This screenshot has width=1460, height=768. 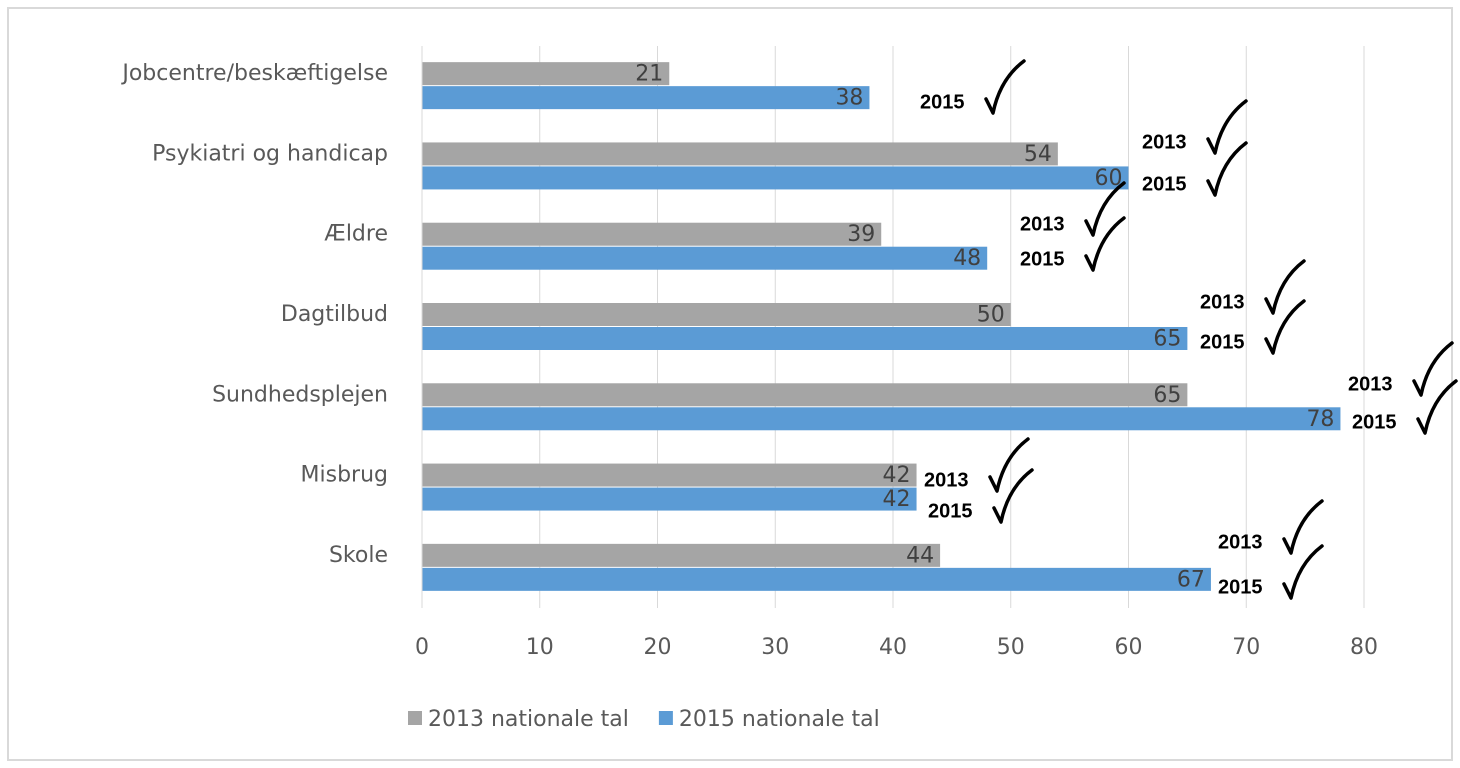 What do you see at coordinates (991, 315) in the screenshot?
I see `value-label: 50` at bounding box center [991, 315].